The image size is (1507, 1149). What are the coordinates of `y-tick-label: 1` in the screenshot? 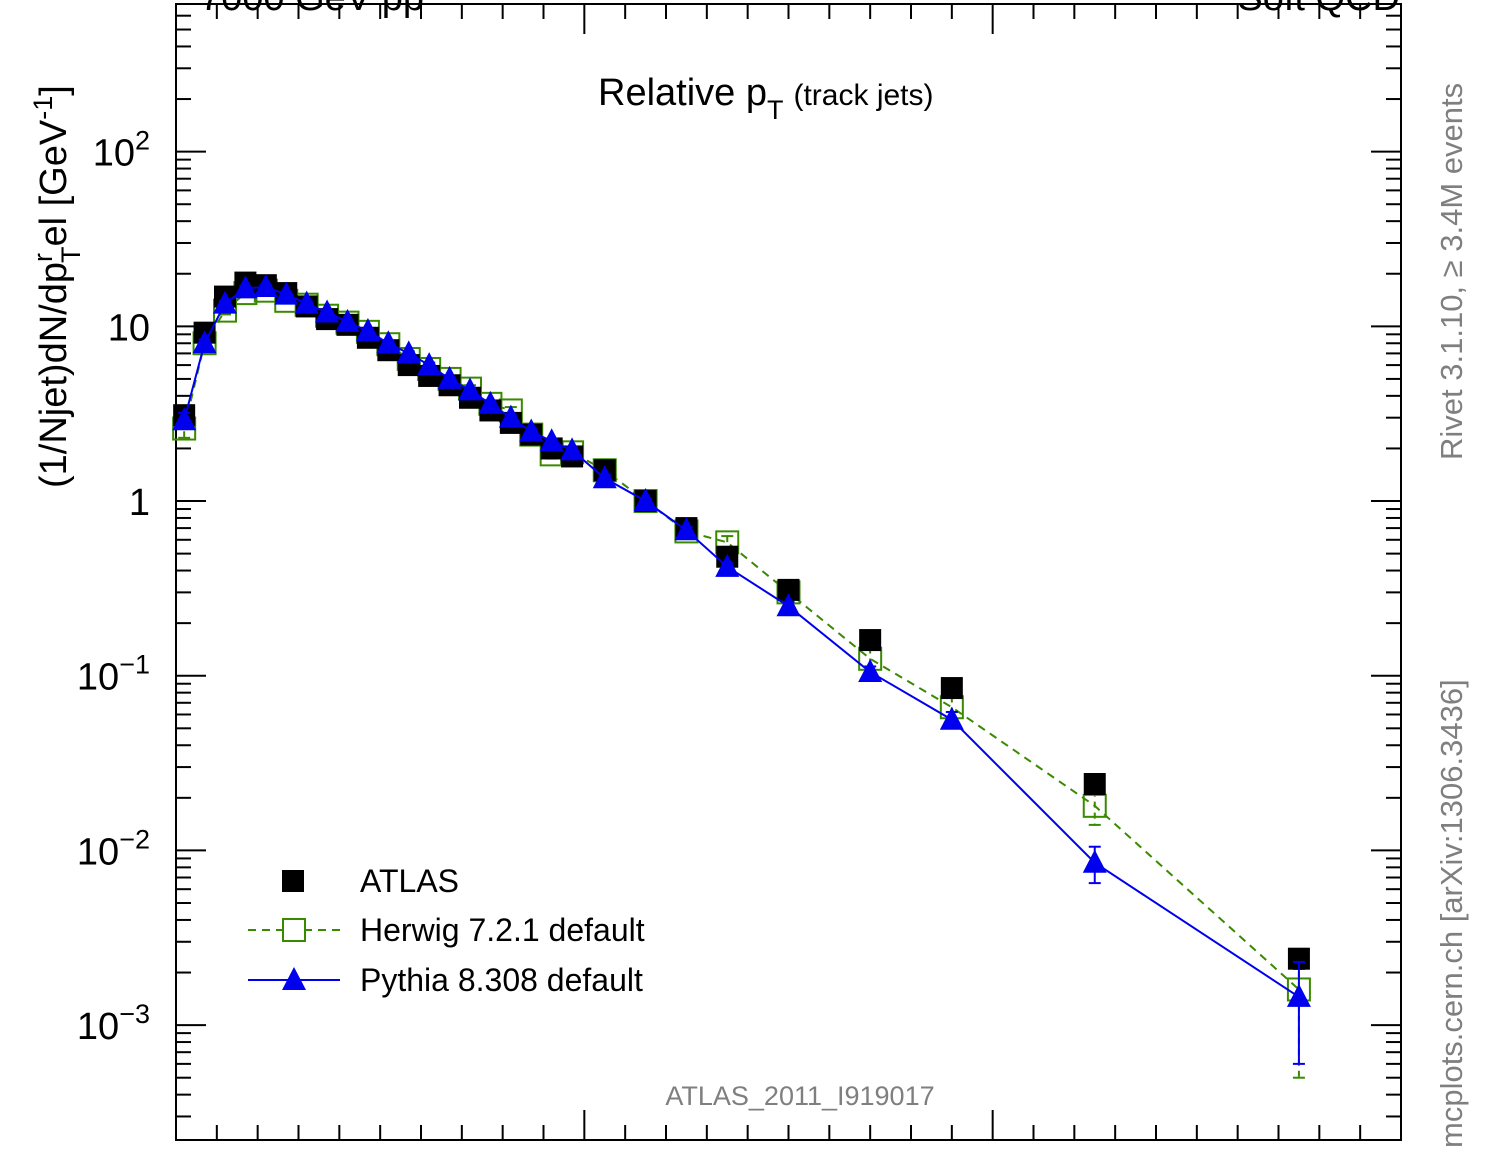 It's located at (139, 503).